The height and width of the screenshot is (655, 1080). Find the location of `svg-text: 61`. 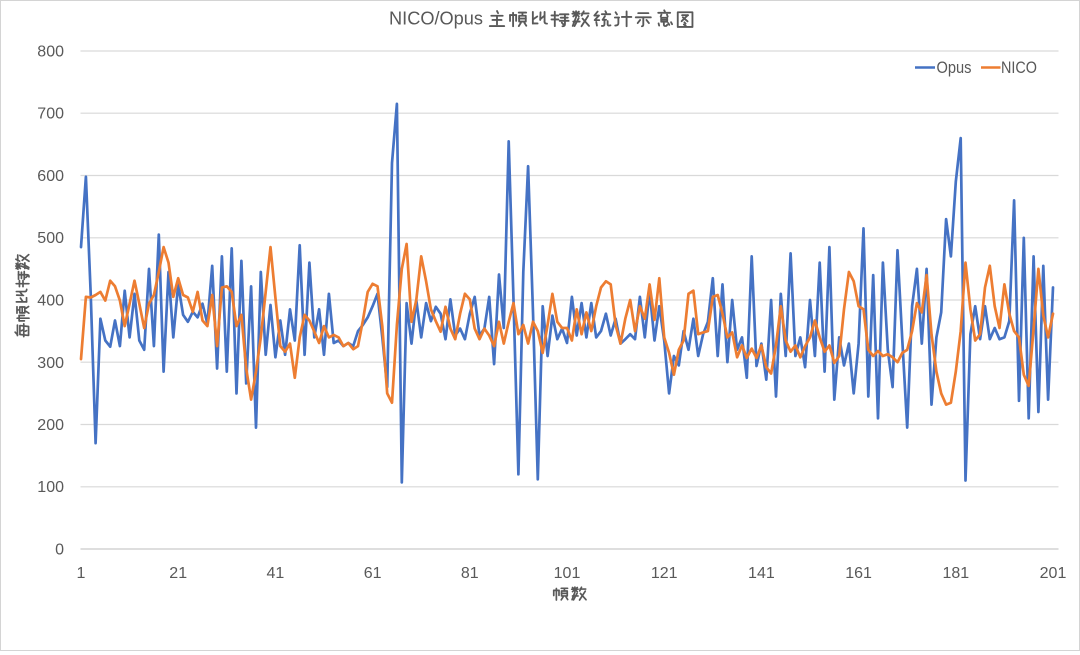

svg-text: 61 is located at coordinates (373, 573).